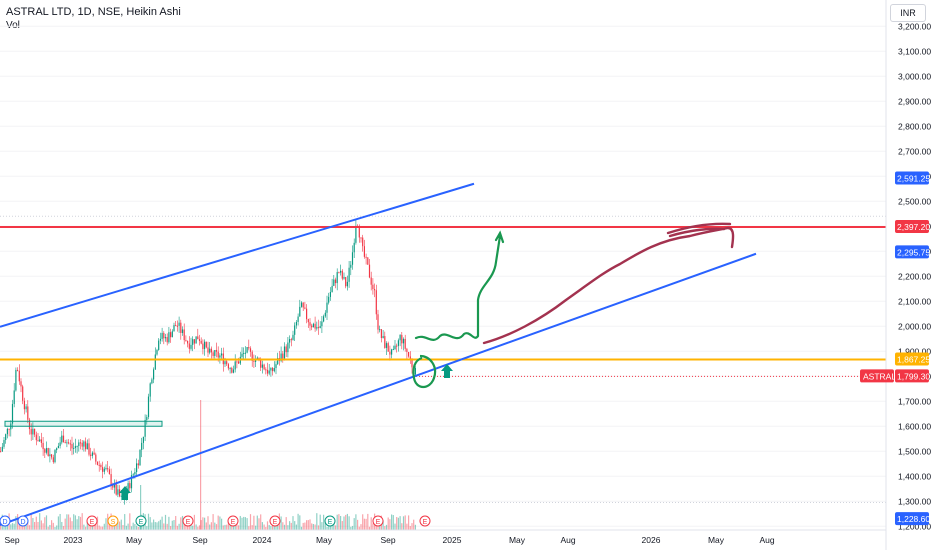  I want to click on event-marker-label: E, so click(188, 522).